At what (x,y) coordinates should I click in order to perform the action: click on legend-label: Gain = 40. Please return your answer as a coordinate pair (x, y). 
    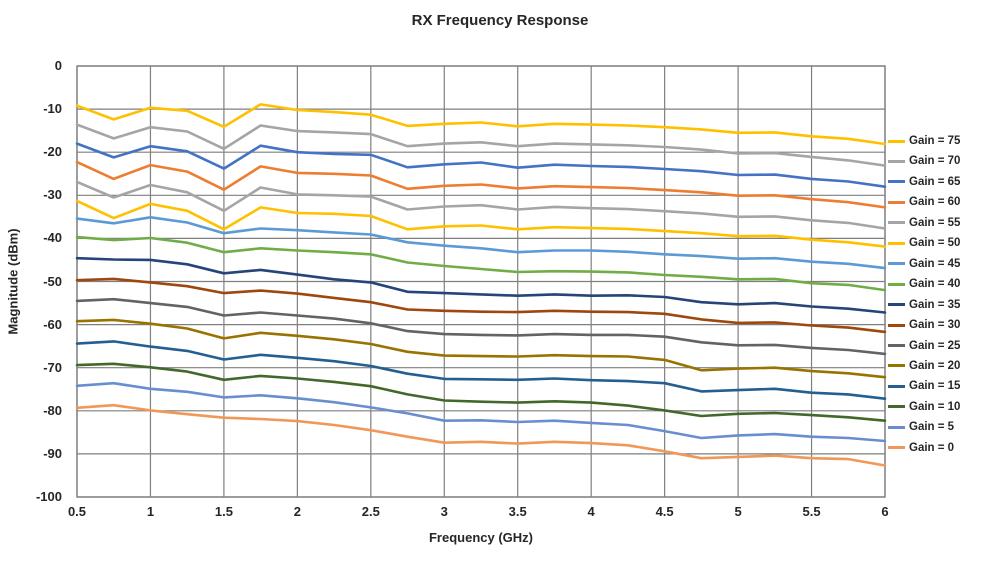
    Looking at the image, I should click on (935, 284).